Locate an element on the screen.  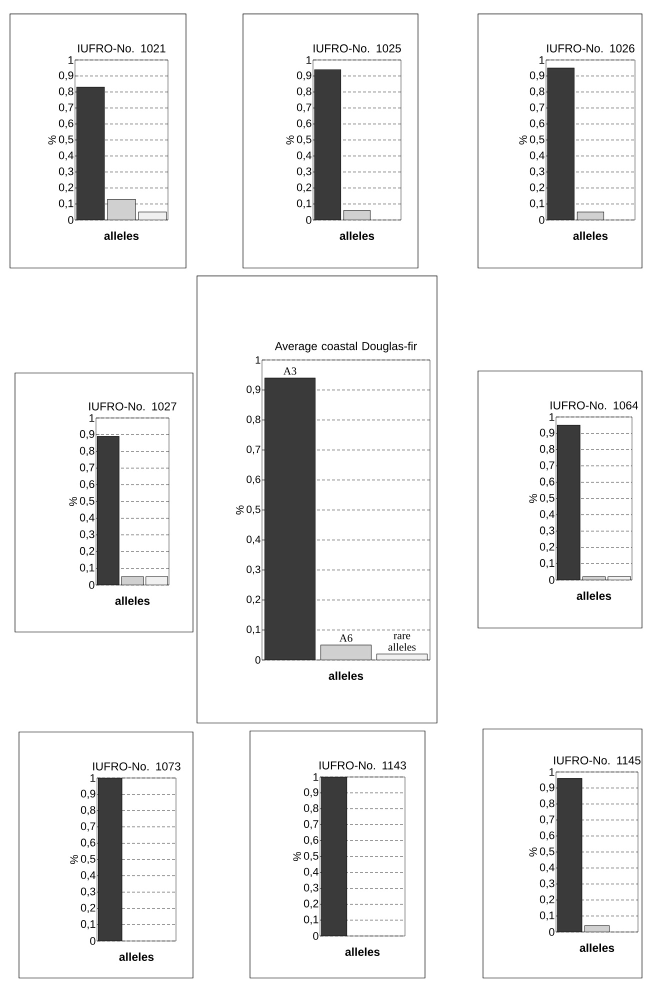
annotation: A3 is located at coordinates (289, 371).